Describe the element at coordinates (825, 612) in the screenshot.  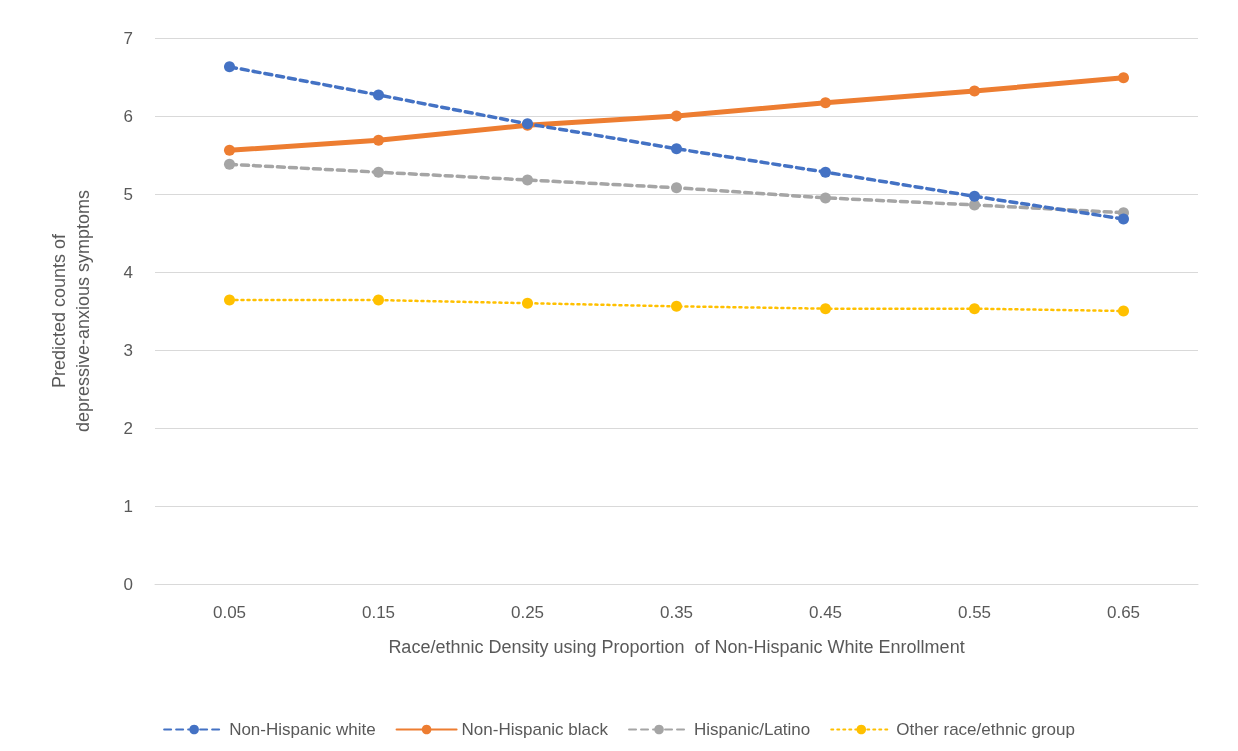
I see `x-tick-label: 0.45` at that location.